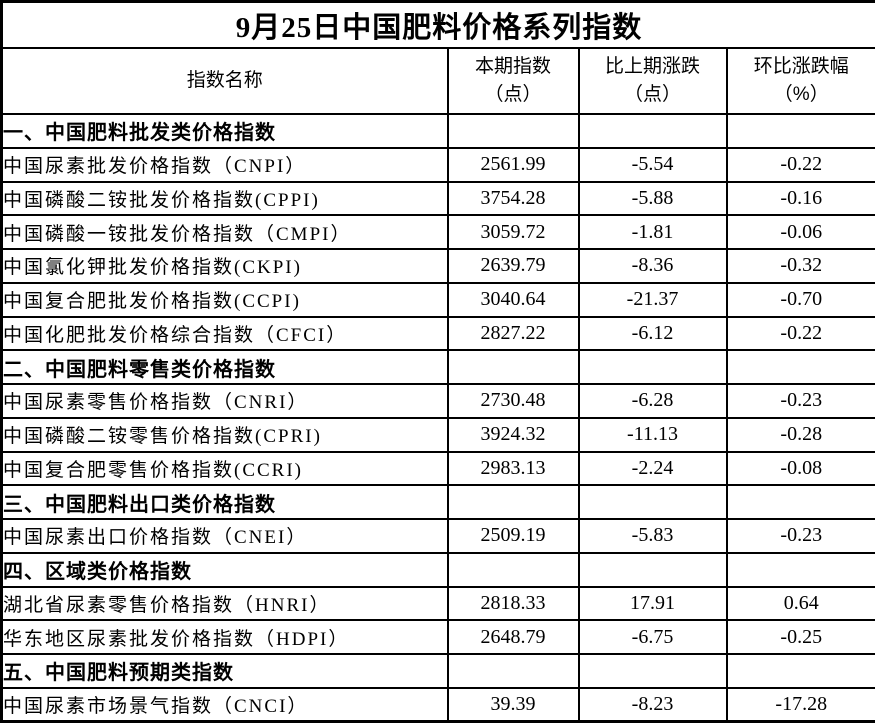 This screenshot has width=875, height=723. Describe the element at coordinates (224, 468) in the screenshot. I see `index-name-cell: 中国复合肥零售价格指数(CCRI)` at that location.